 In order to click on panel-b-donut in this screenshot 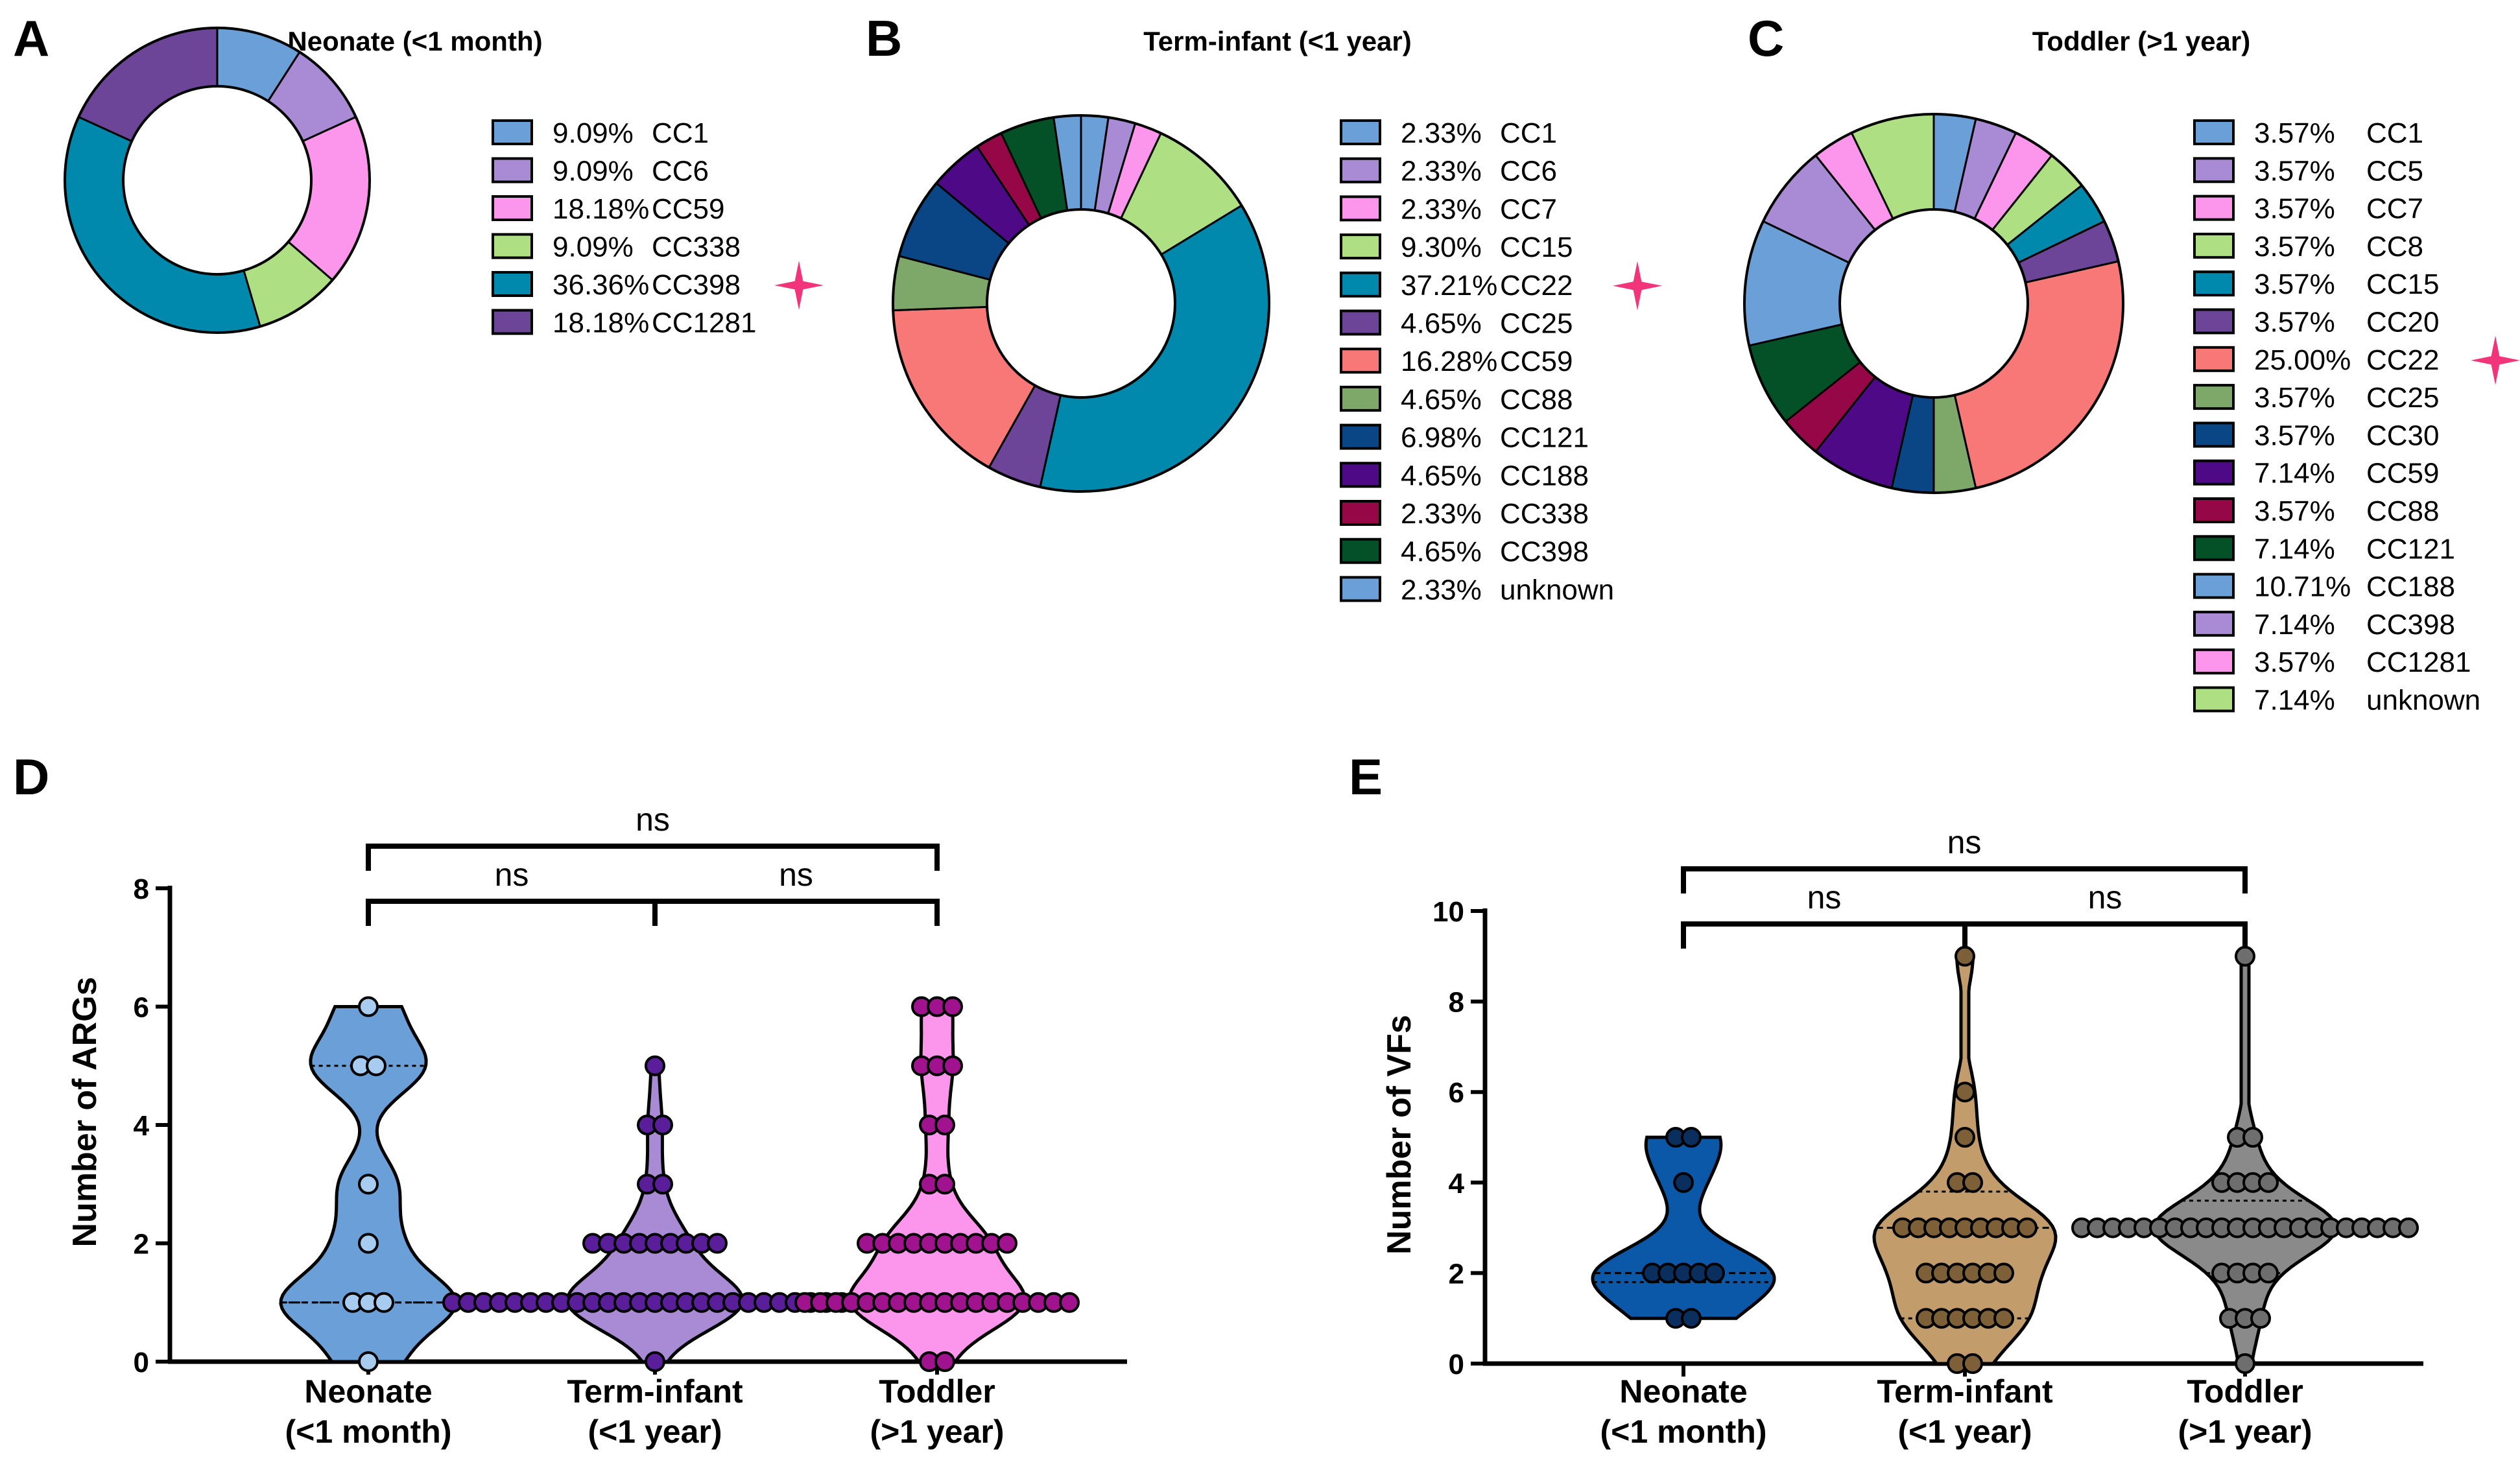, I will do `click(1081, 303)`.